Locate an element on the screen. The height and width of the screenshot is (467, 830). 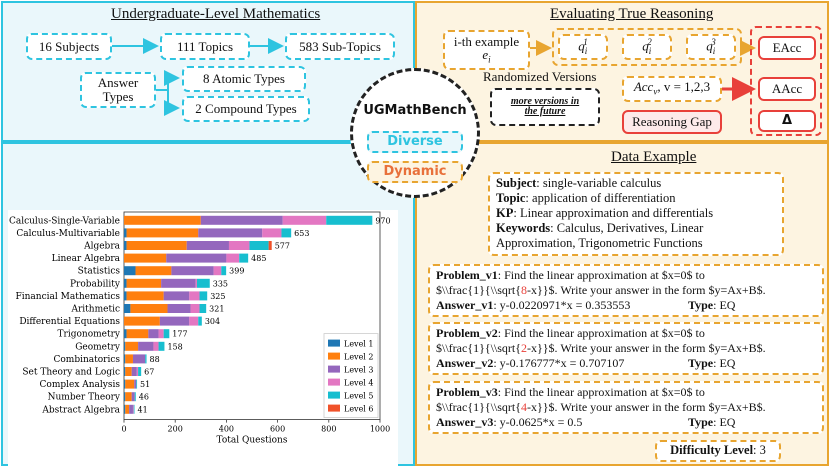
x-axis-title: Total Questions is located at coordinates (252, 441).